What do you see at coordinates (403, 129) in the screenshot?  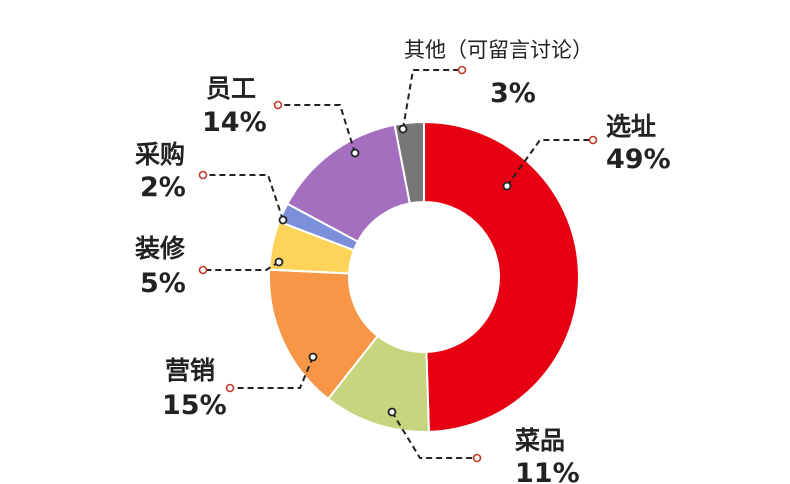 I see `leader-dot-other` at bounding box center [403, 129].